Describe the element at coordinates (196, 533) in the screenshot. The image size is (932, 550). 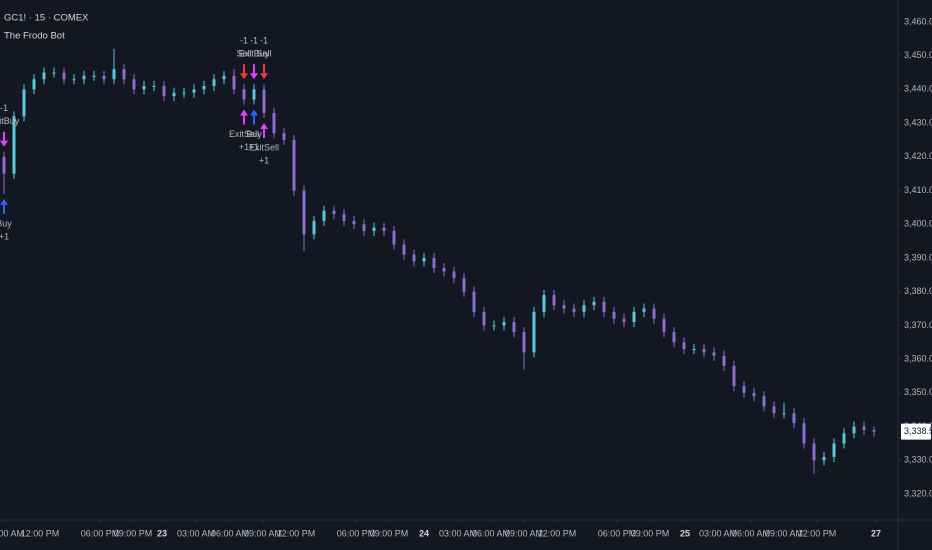
I see `x-tick-label: 03:00 AM` at that location.